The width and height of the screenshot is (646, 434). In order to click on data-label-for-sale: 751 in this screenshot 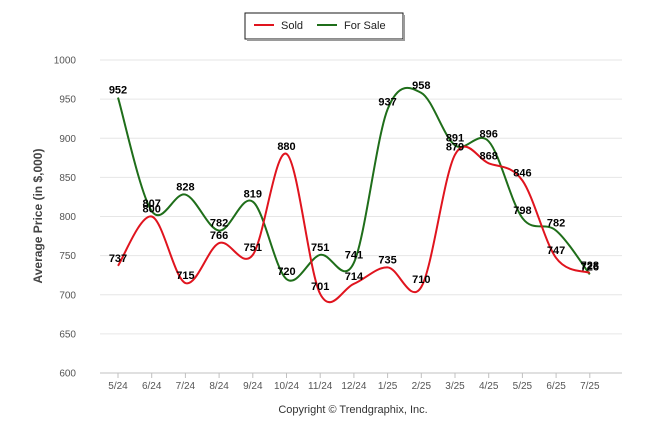, I will do `click(320, 248)`.